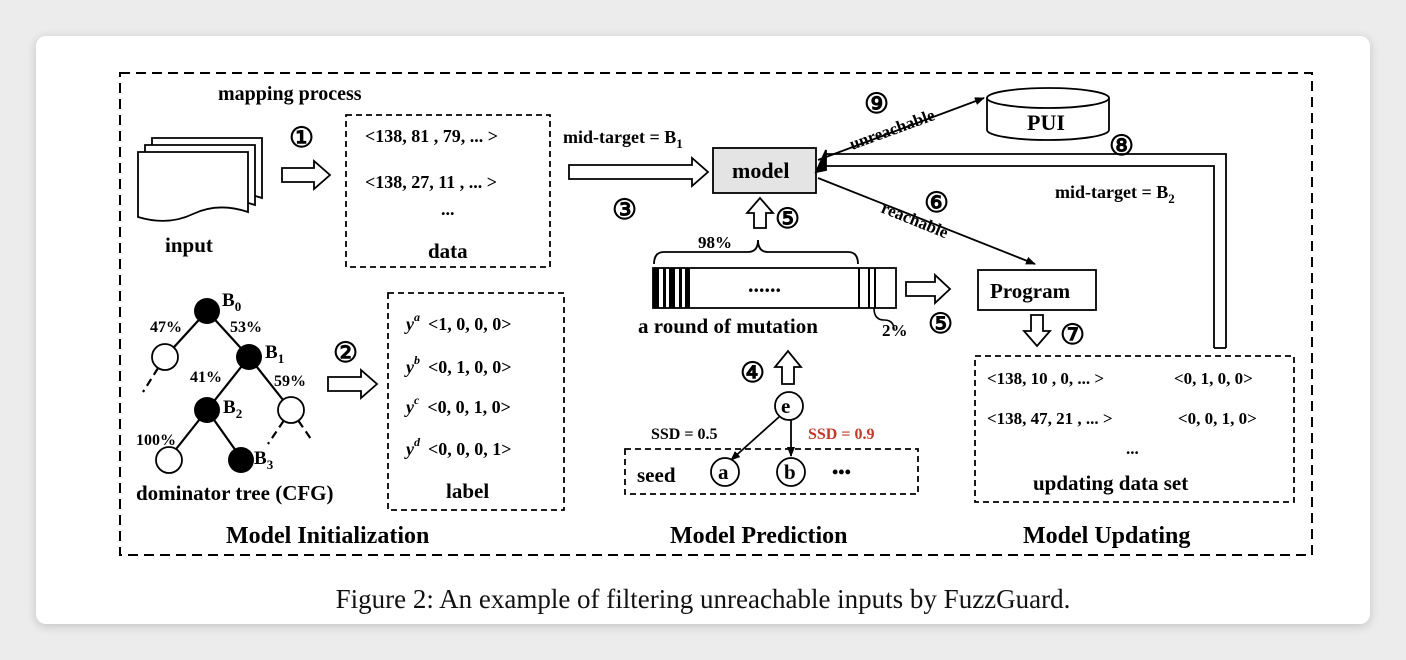 This screenshot has width=1406, height=660. I want to click on tree-node-leaf, so click(169, 460).